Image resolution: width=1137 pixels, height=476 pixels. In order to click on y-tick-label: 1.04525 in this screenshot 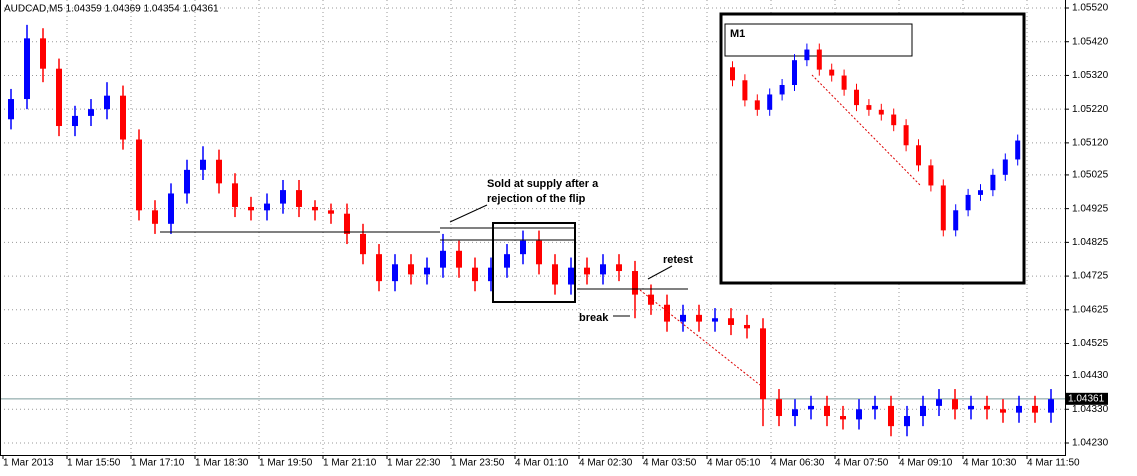, I will do `click(1090, 343)`.